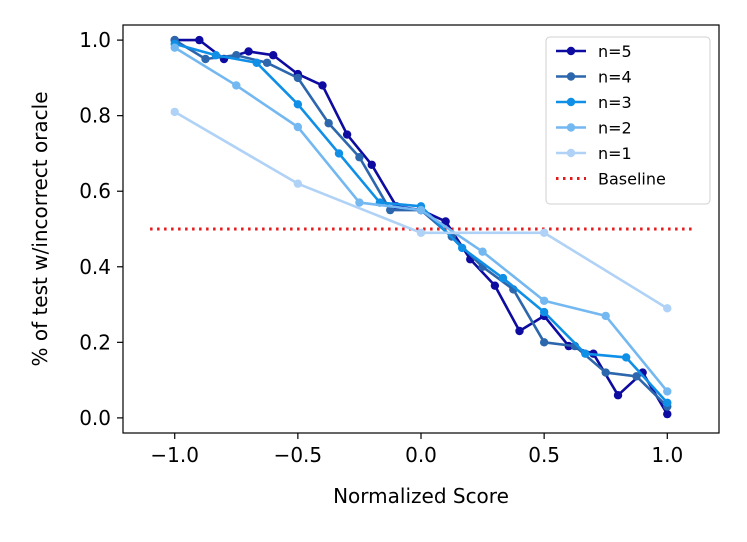 The image size is (747, 542). I want to click on x-tick-label: 0.5, so click(544, 455).